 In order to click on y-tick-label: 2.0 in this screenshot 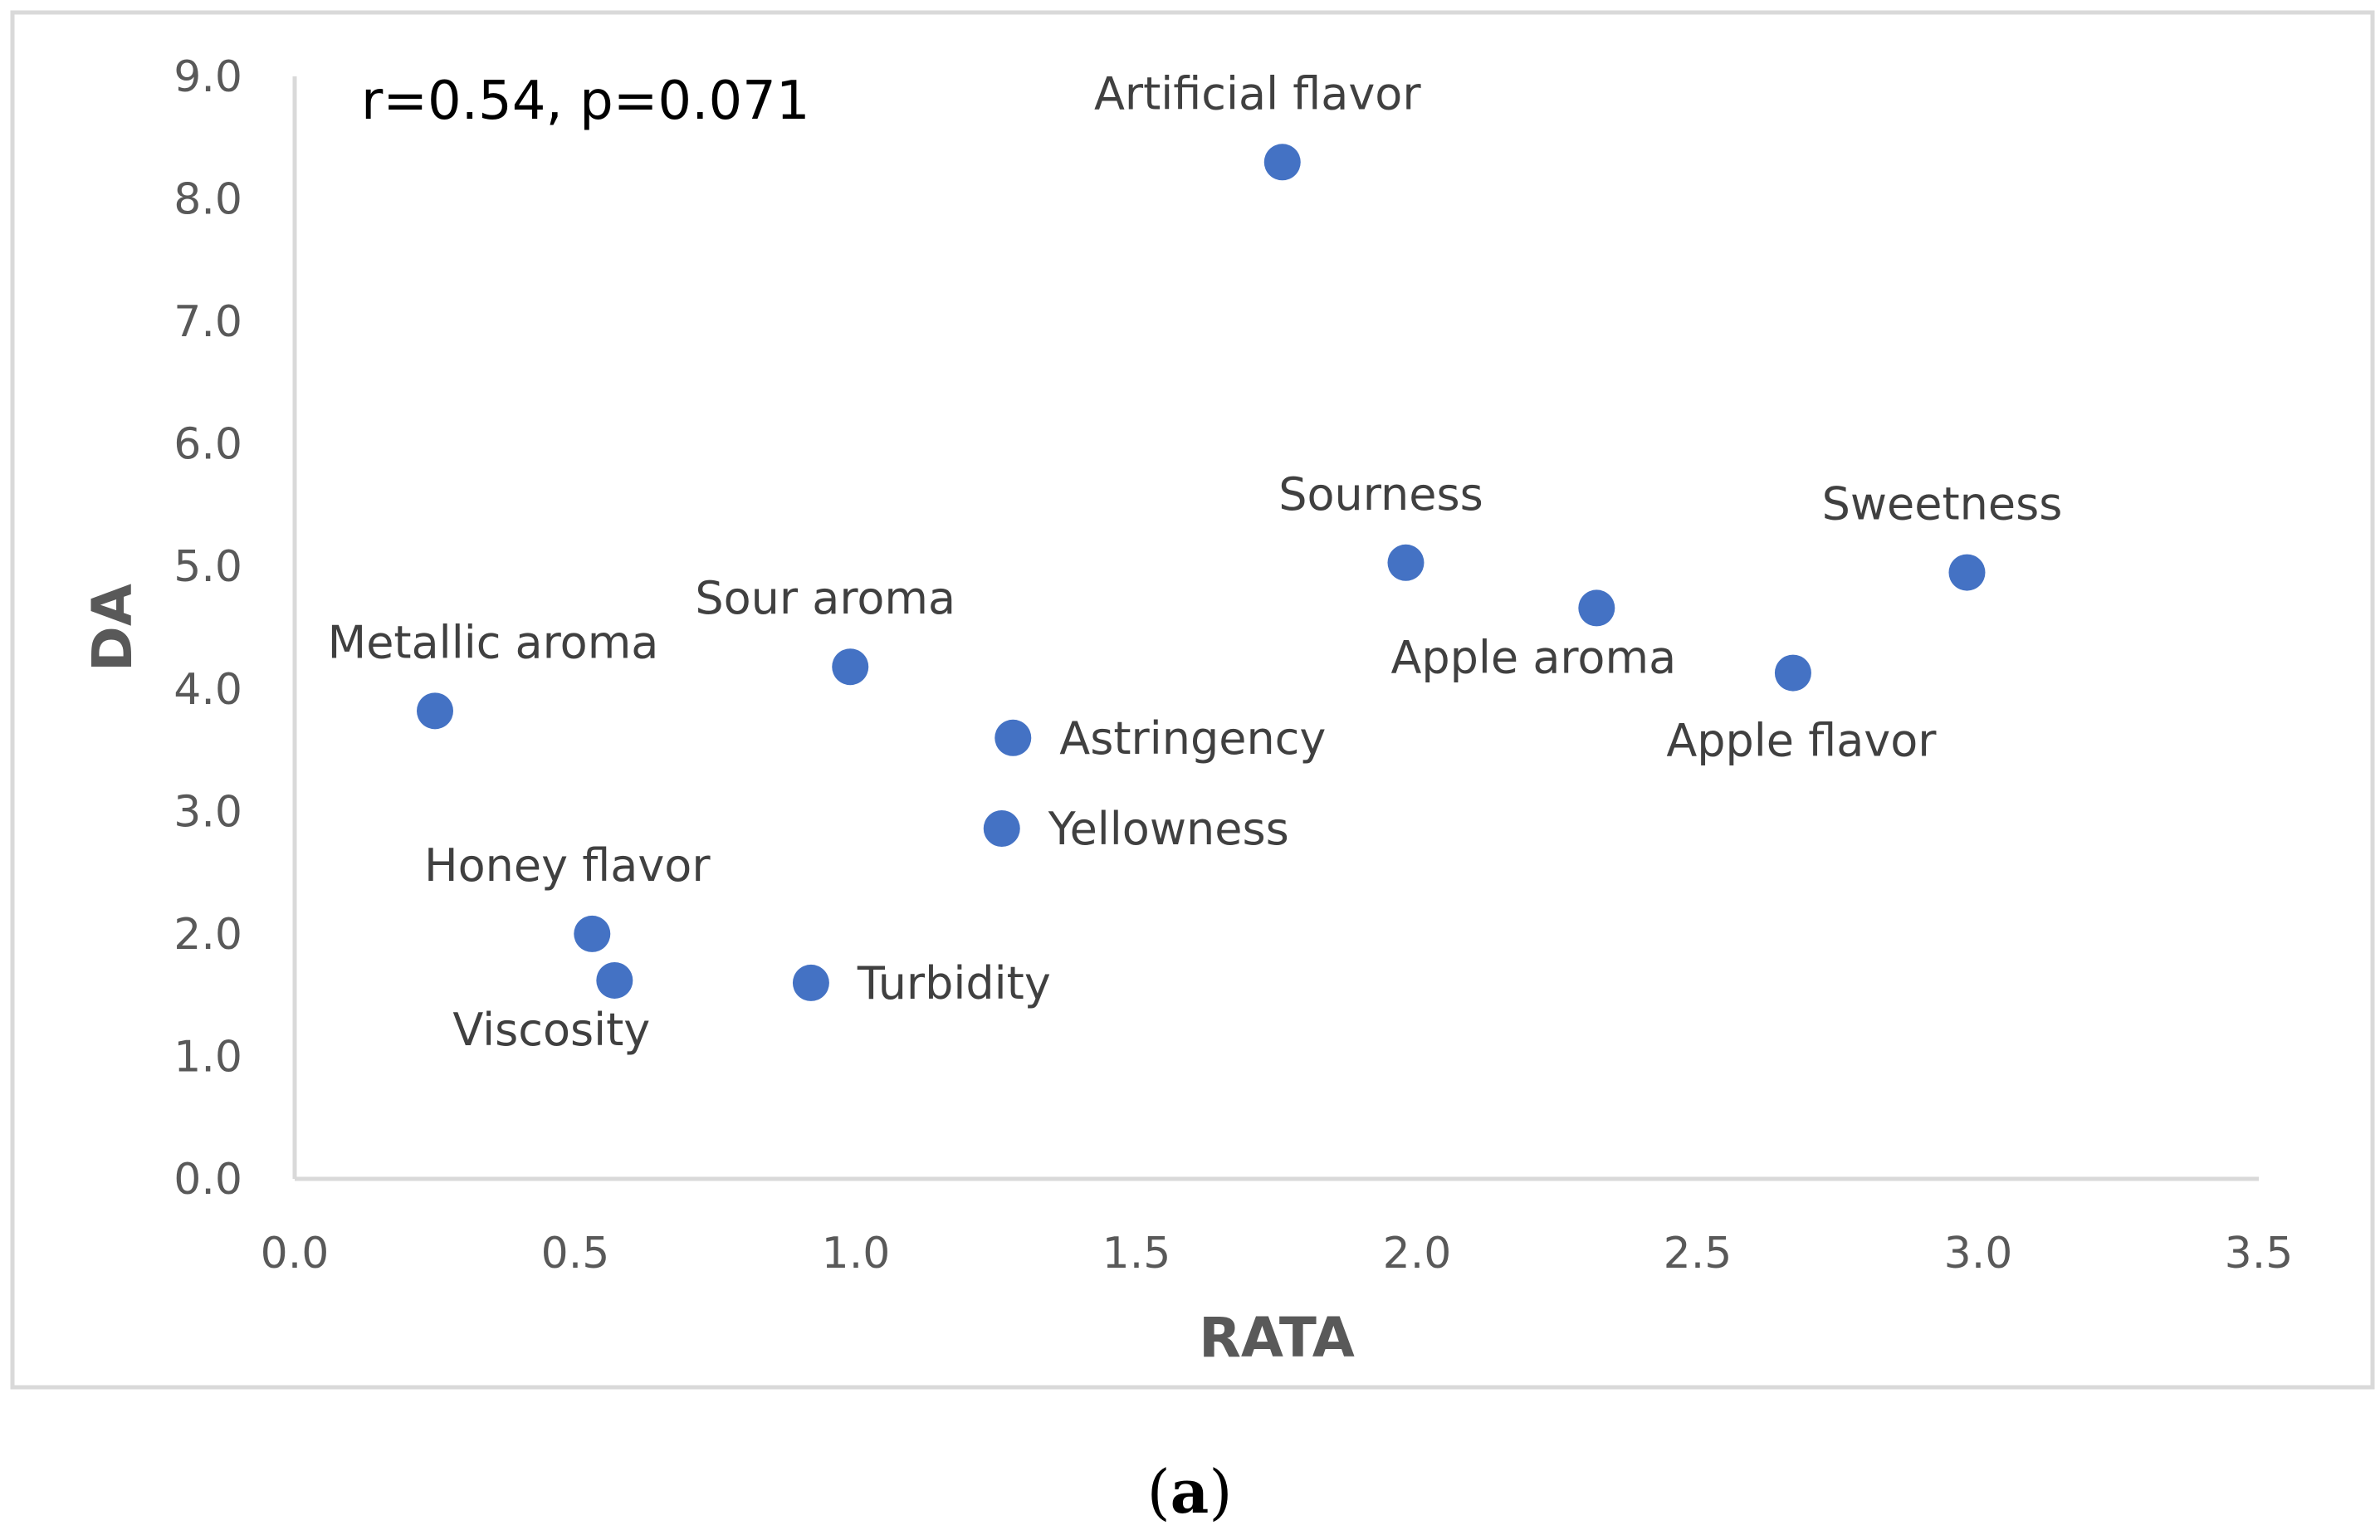, I will do `click(207, 935)`.